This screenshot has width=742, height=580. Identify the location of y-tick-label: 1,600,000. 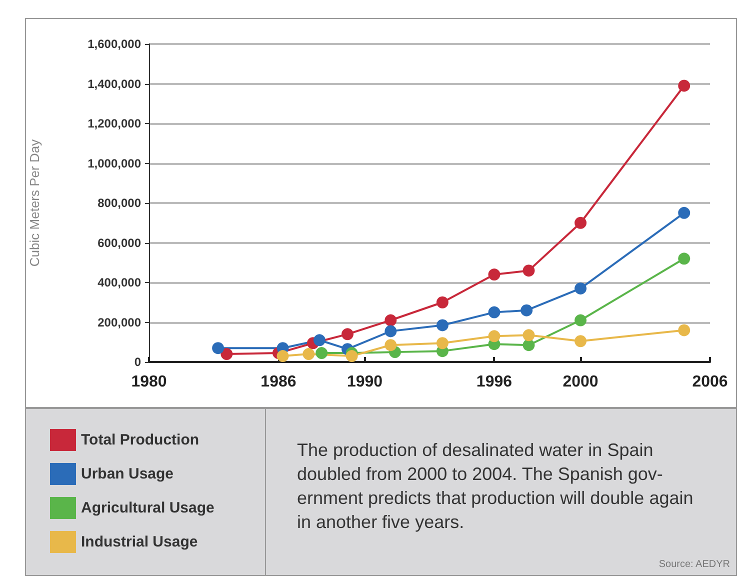
(115, 44).